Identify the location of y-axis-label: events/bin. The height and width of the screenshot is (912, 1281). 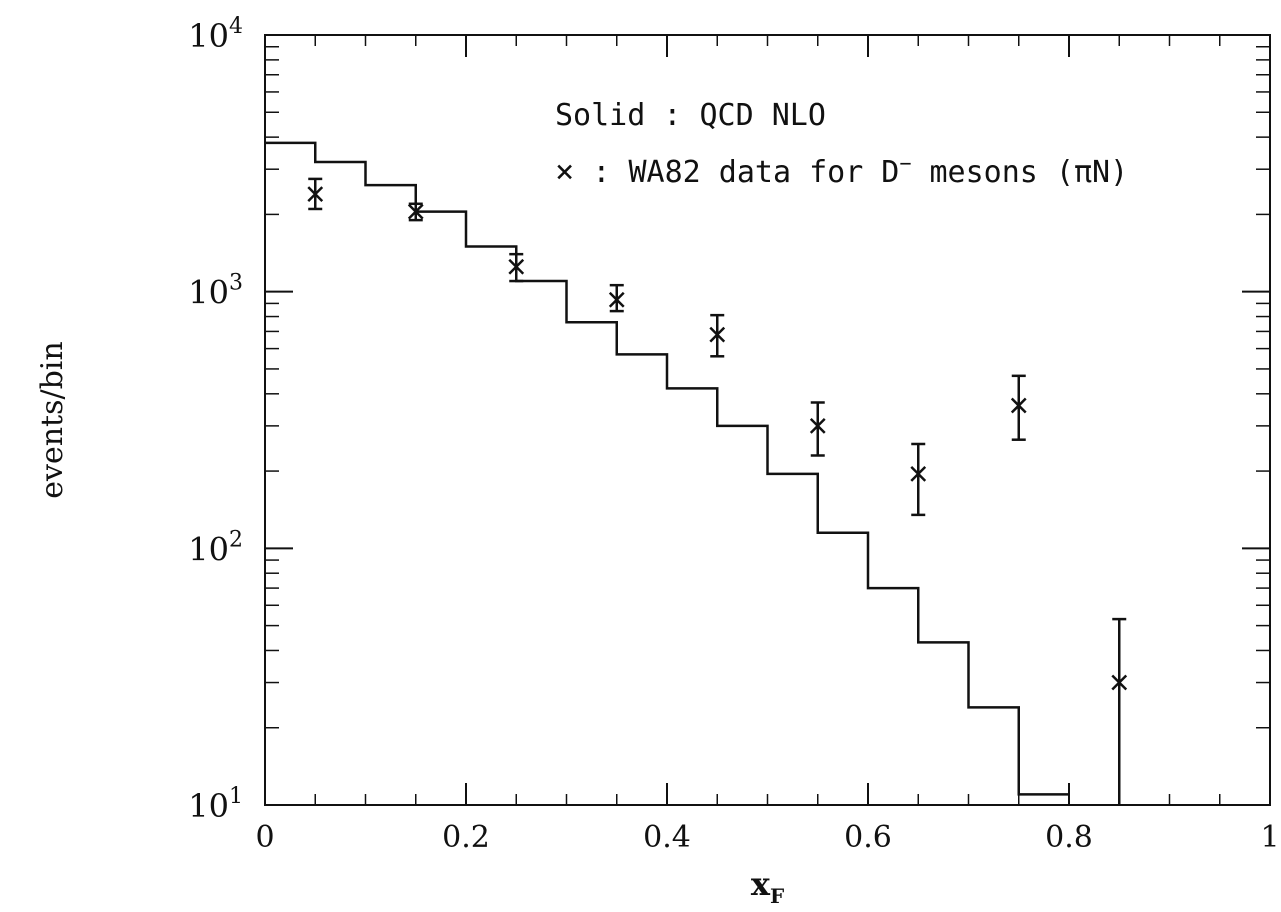
(52, 419).